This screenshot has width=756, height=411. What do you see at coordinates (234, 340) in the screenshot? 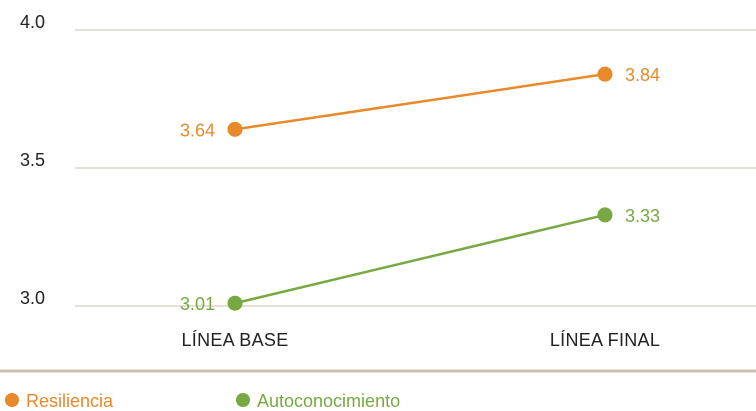
I see `x-category-label: LÍNEA BASE` at bounding box center [234, 340].